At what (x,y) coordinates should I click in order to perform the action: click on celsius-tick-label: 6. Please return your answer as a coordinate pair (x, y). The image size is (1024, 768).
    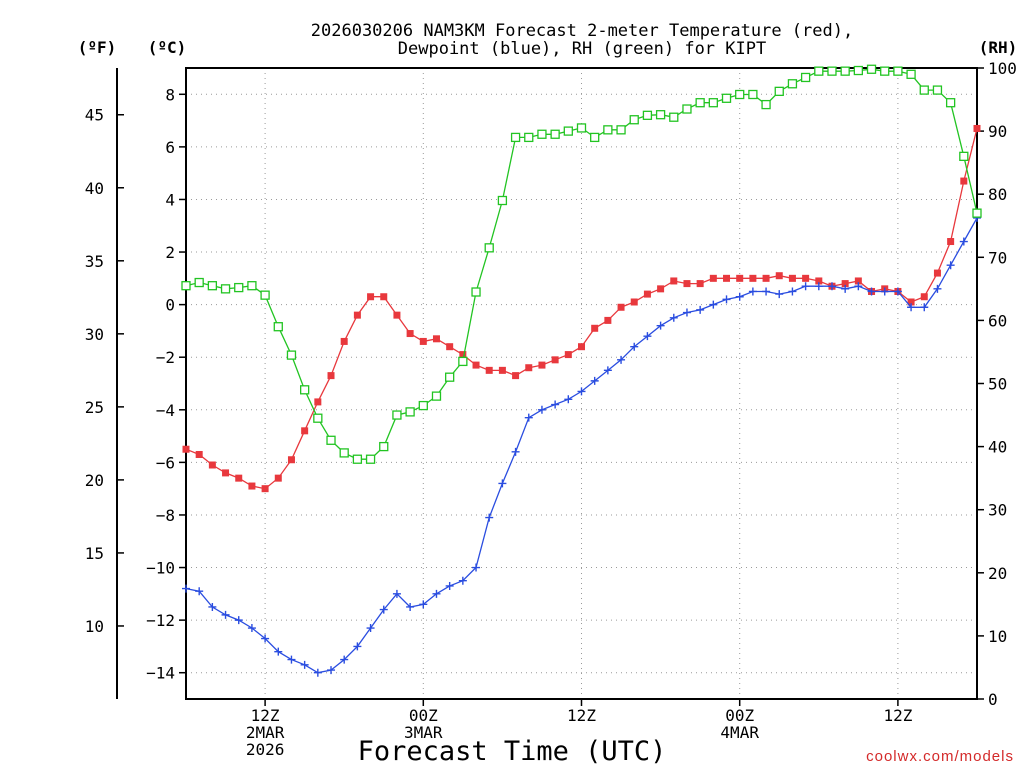
    Looking at the image, I should click on (170, 147).